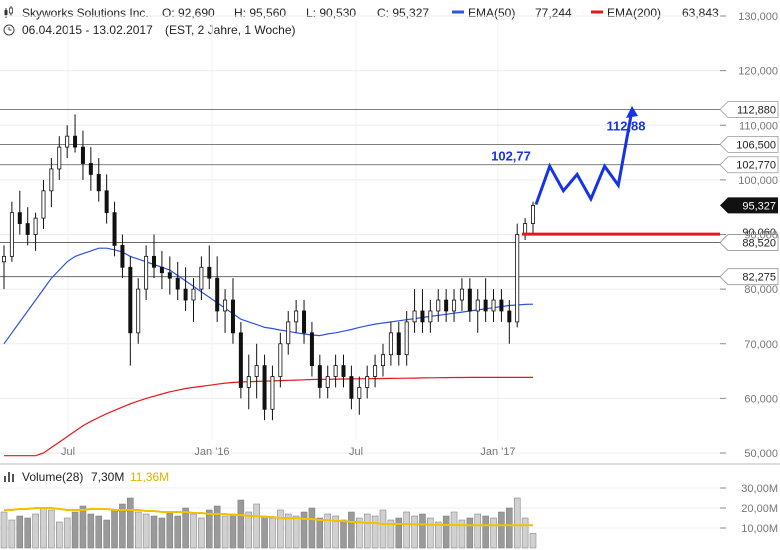 Image resolution: width=780 pixels, height=550 pixels. Describe the element at coordinates (107, 477) in the screenshot. I see `volume-value: 7,30M` at that location.